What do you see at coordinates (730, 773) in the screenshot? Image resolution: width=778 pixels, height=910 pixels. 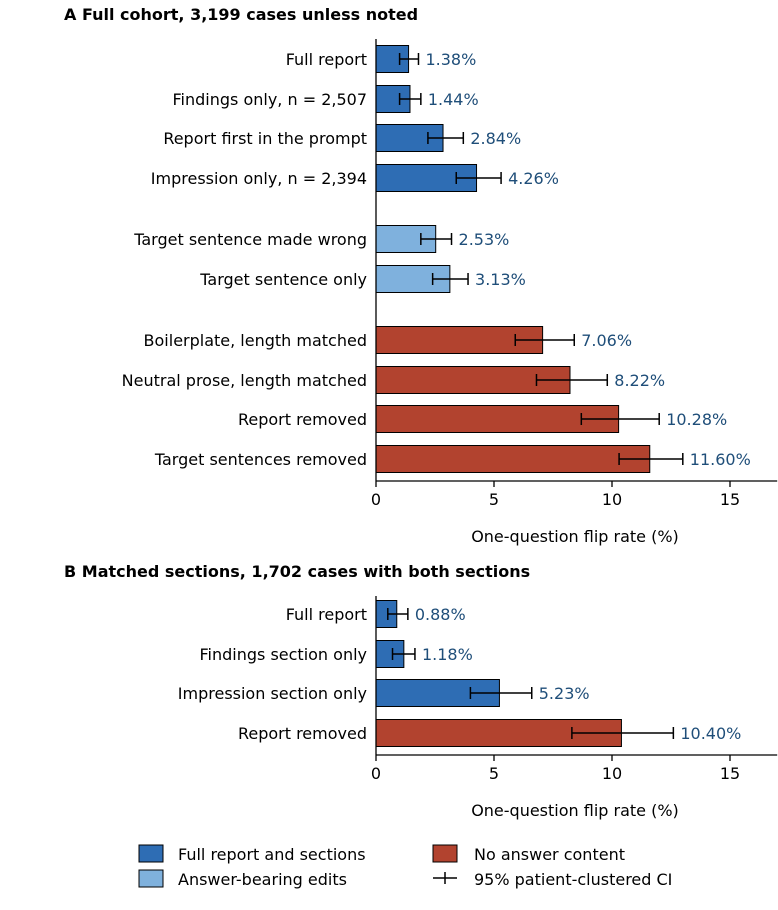 I see `panel-b-x-tick-label-4: 15` at bounding box center [730, 773].